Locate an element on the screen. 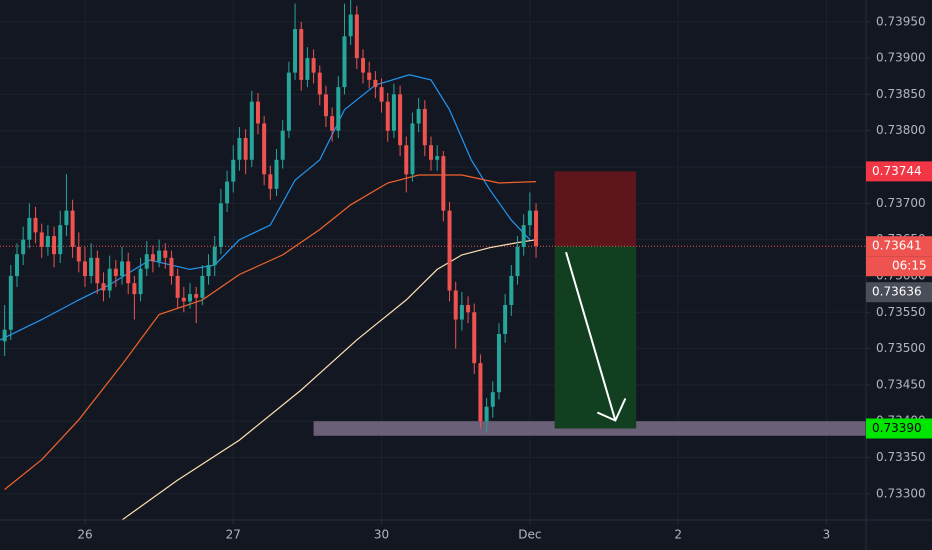  price-label: 0.73390 is located at coordinates (897, 428).